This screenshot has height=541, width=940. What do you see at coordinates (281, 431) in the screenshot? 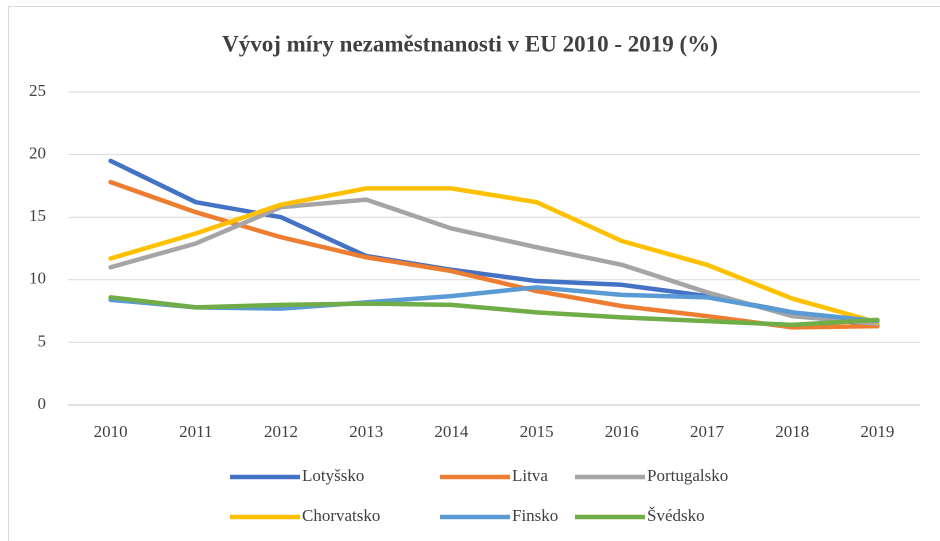
I see `x-tick-label: 2012` at bounding box center [281, 431].